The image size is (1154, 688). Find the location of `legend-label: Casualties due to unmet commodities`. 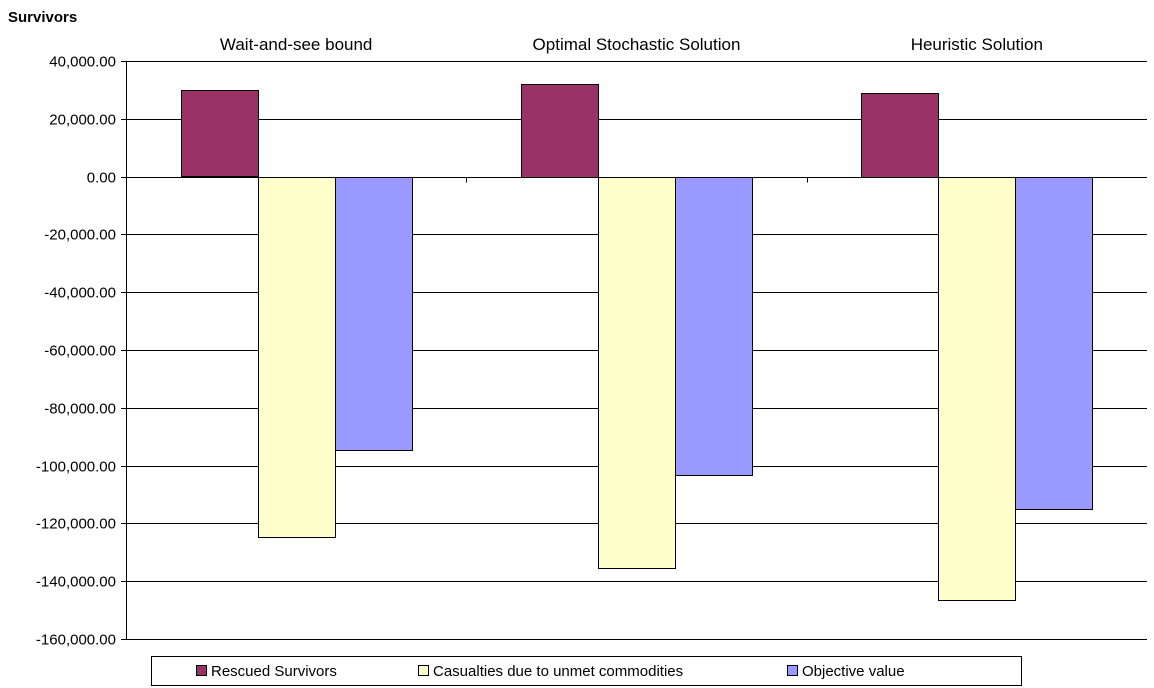

legend-label: Casualties due to unmet commodities is located at coordinates (558, 671).